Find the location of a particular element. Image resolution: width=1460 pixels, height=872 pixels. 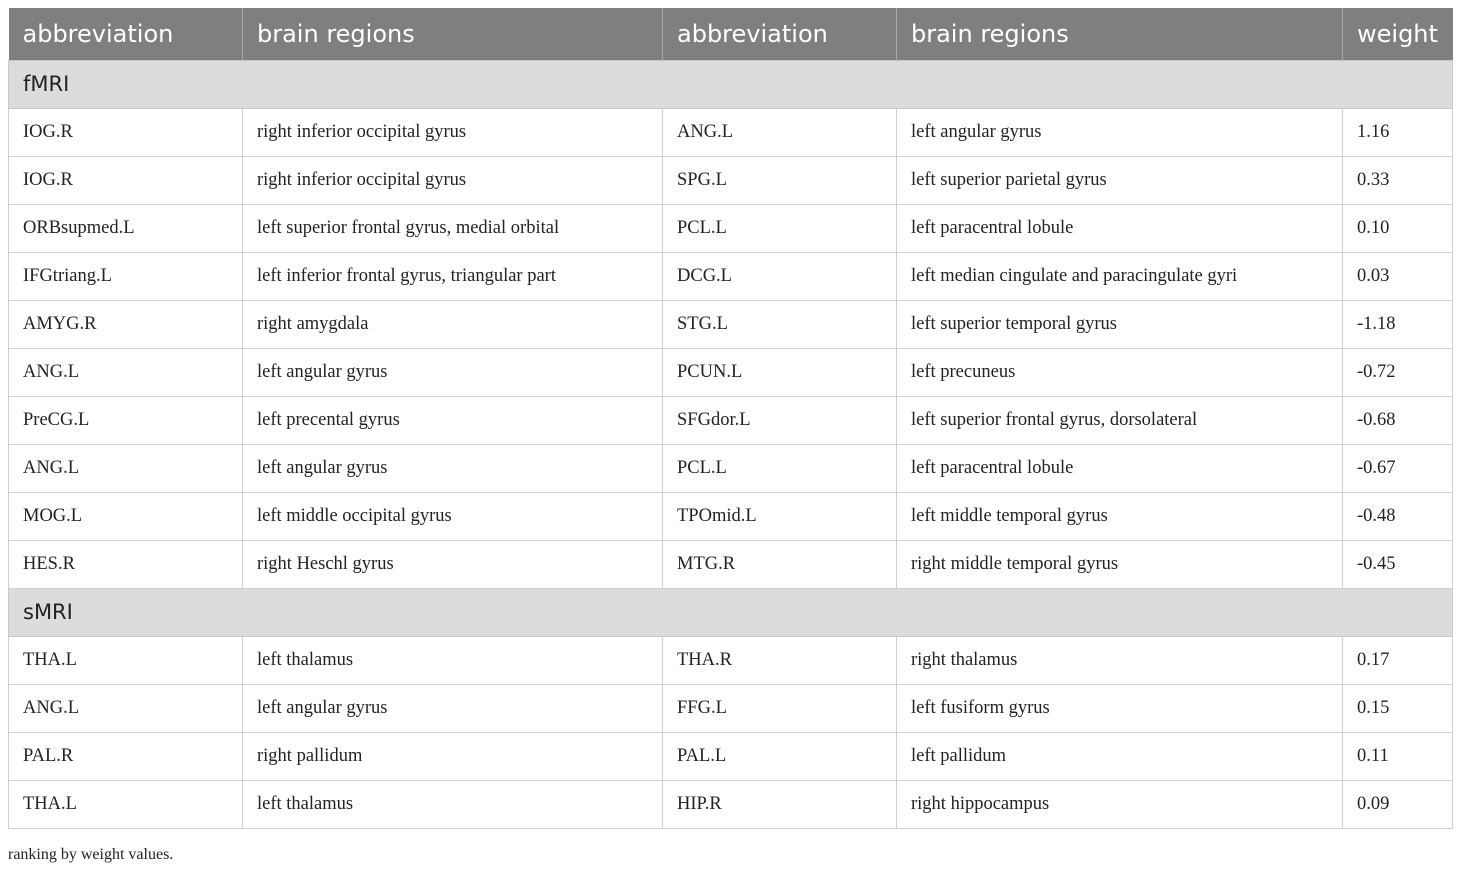

col-header-brain-regions-1: brain regions is located at coordinates (452, 34).